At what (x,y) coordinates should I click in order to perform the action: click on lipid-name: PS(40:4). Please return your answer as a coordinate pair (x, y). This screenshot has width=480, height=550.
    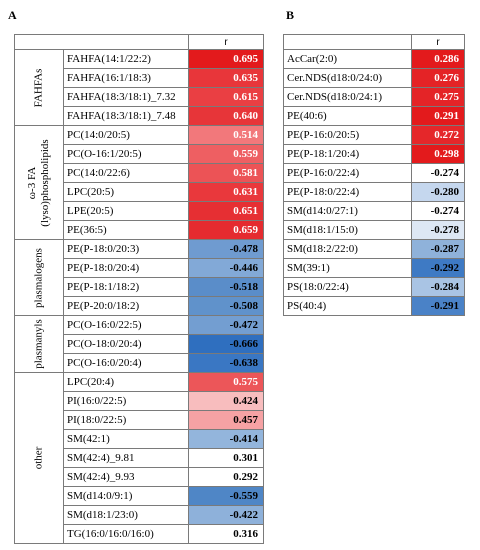
    Looking at the image, I should click on (347, 306).